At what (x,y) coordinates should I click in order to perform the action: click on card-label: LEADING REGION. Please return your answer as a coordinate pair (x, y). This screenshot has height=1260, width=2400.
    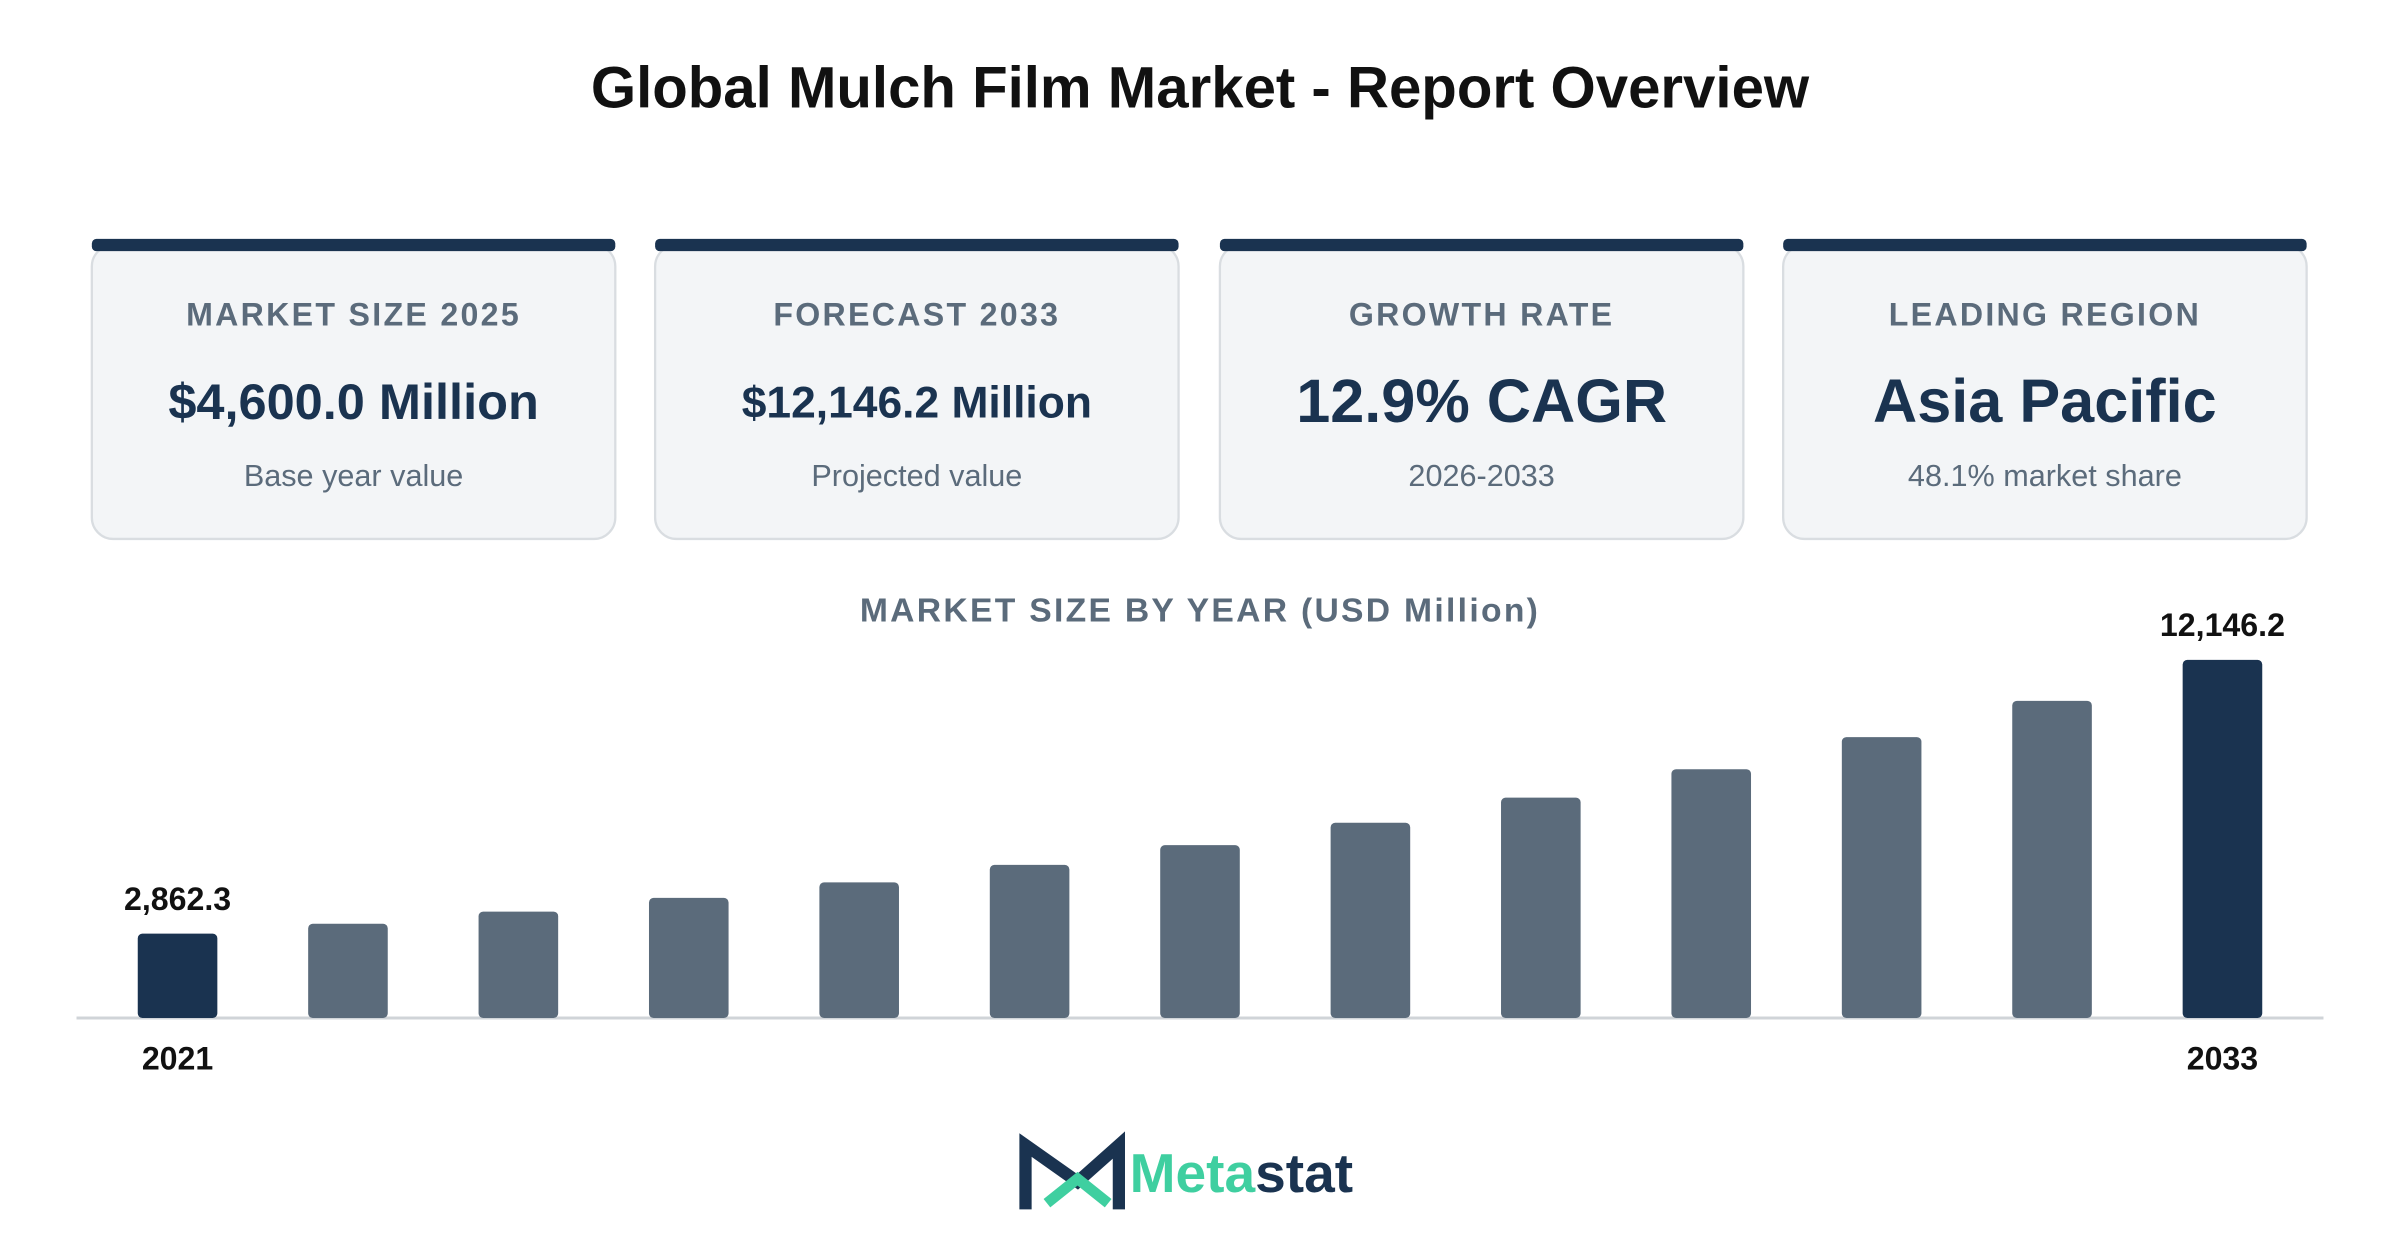
    Looking at the image, I should click on (2045, 314).